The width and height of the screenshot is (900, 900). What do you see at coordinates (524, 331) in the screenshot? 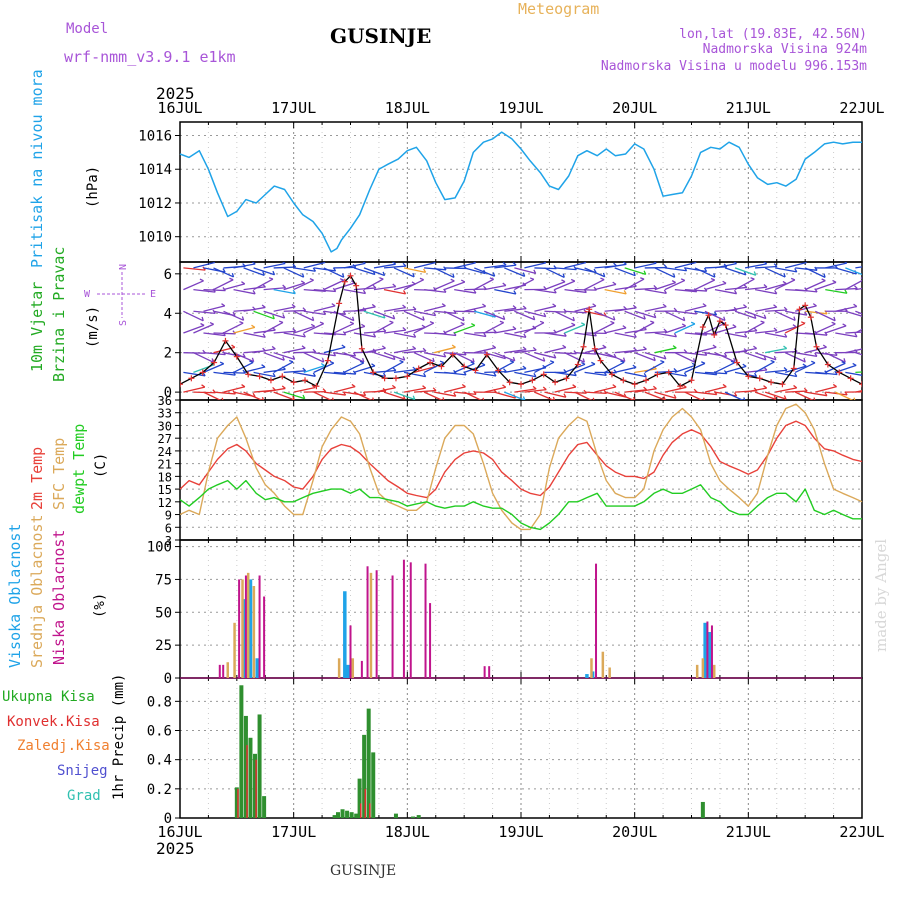
I see `wind-marks` at bounding box center [524, 331].